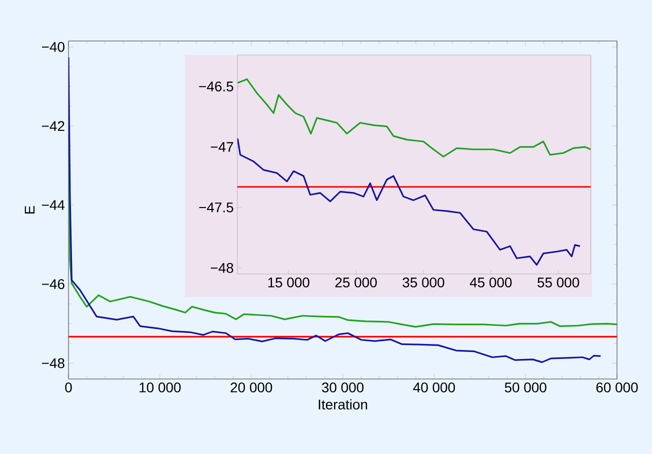 The width and height of the screenshot is (652, 454). Describe the element at coordinates (434, 387) in the screenshot. I see `x-tick-label: 40 000` at that location.